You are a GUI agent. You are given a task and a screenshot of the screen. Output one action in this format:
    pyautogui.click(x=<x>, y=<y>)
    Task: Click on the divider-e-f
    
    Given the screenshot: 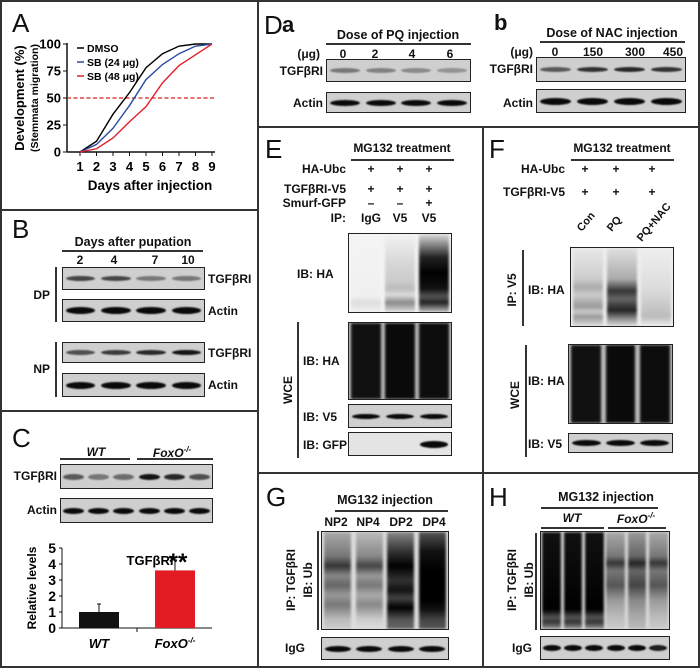 What is the action you would take?
    pyautogui.click(x=483, y=397)
    